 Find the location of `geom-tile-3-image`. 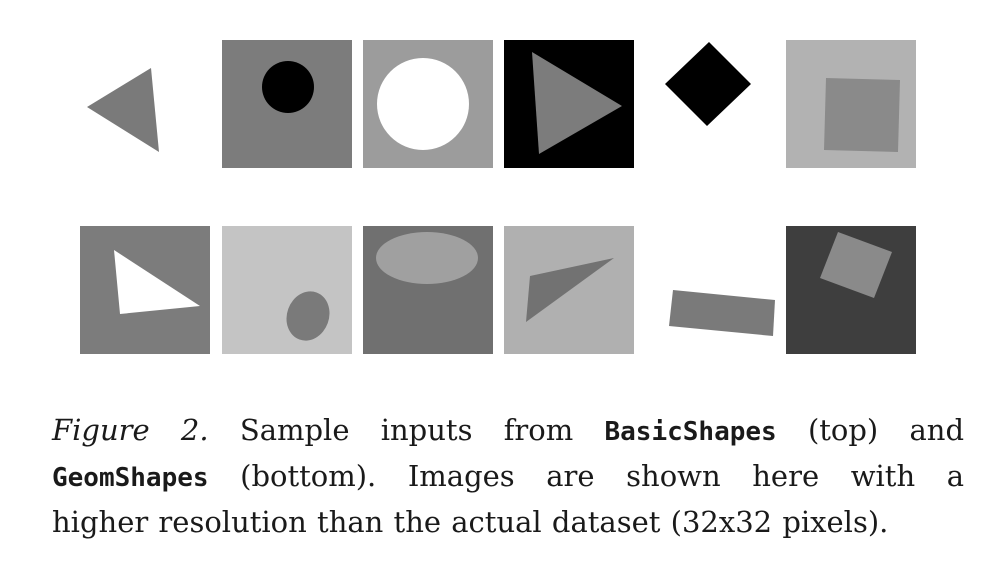

geom-tile-3-image is located at coordinates (428, 290).